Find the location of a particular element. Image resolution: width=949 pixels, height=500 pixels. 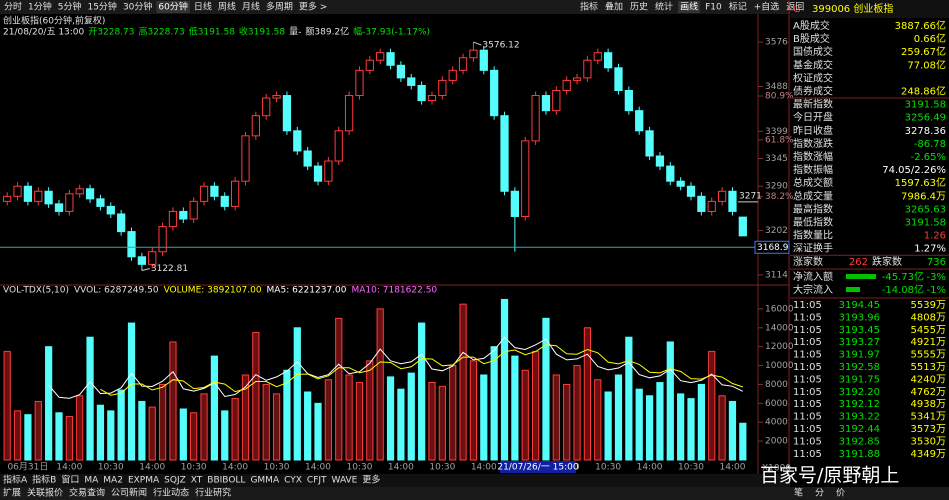

tool-button: 返回 is located at coordinates (795, 7).